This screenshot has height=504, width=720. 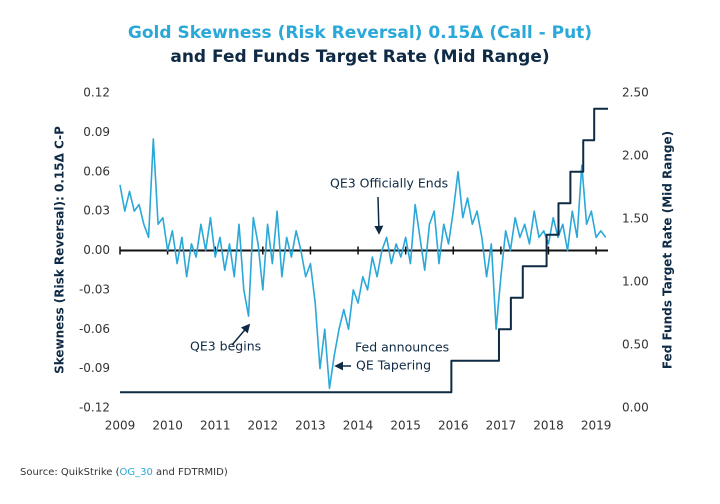 I want to click on y-axis-label: Skewness (Risk Reversal): 0.15Δ C-P, so click(x=60, y=250).